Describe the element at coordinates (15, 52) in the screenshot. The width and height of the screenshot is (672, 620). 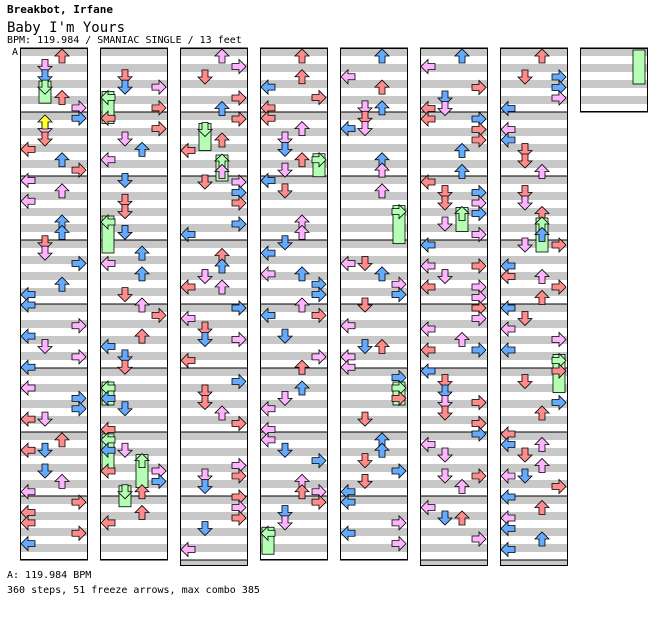
I see `bpm-marker: A` at that location.